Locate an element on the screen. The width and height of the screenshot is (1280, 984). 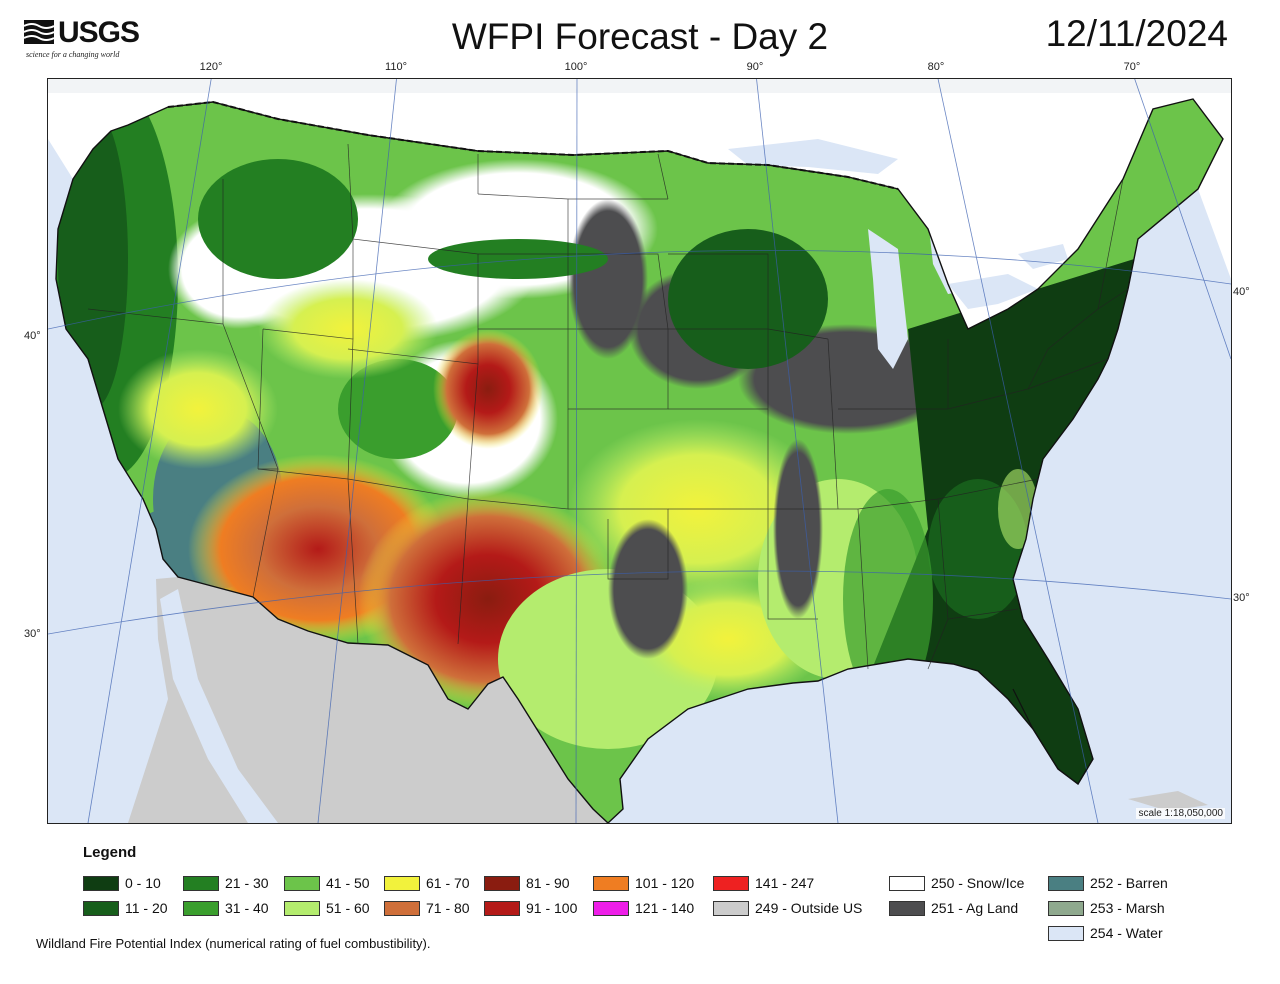
legend-label: 253 - Marsh is located at coordinates (1127, 908).